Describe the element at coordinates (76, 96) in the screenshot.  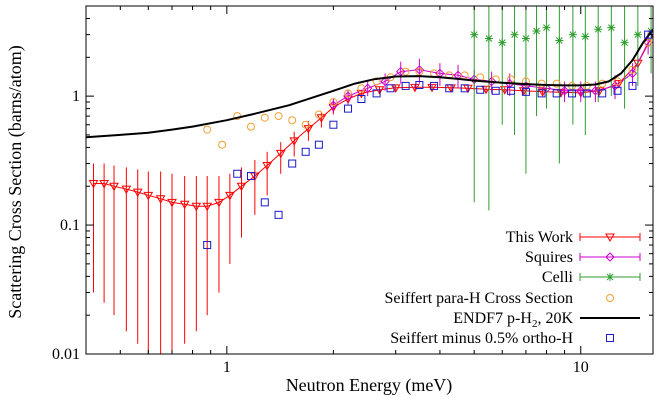
I see `y-tick-label: 1` at that location.